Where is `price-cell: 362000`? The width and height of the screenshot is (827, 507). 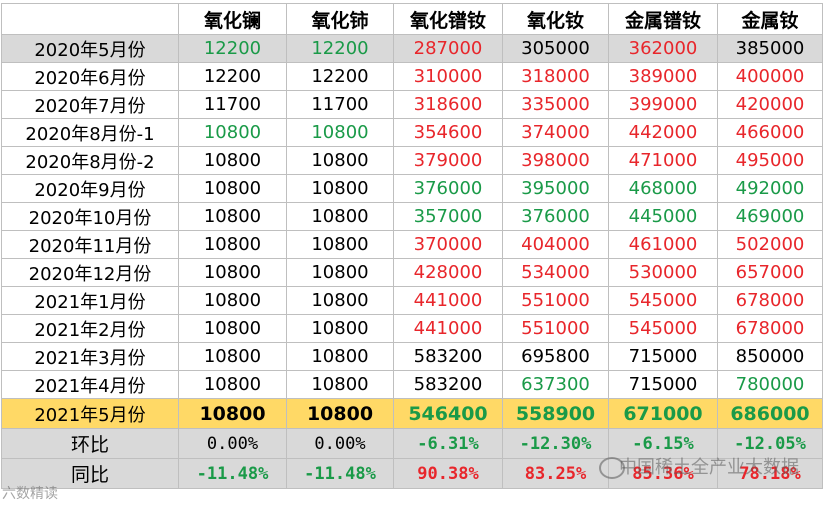 price-cell: 362000 is located at coordinates (663, 48).